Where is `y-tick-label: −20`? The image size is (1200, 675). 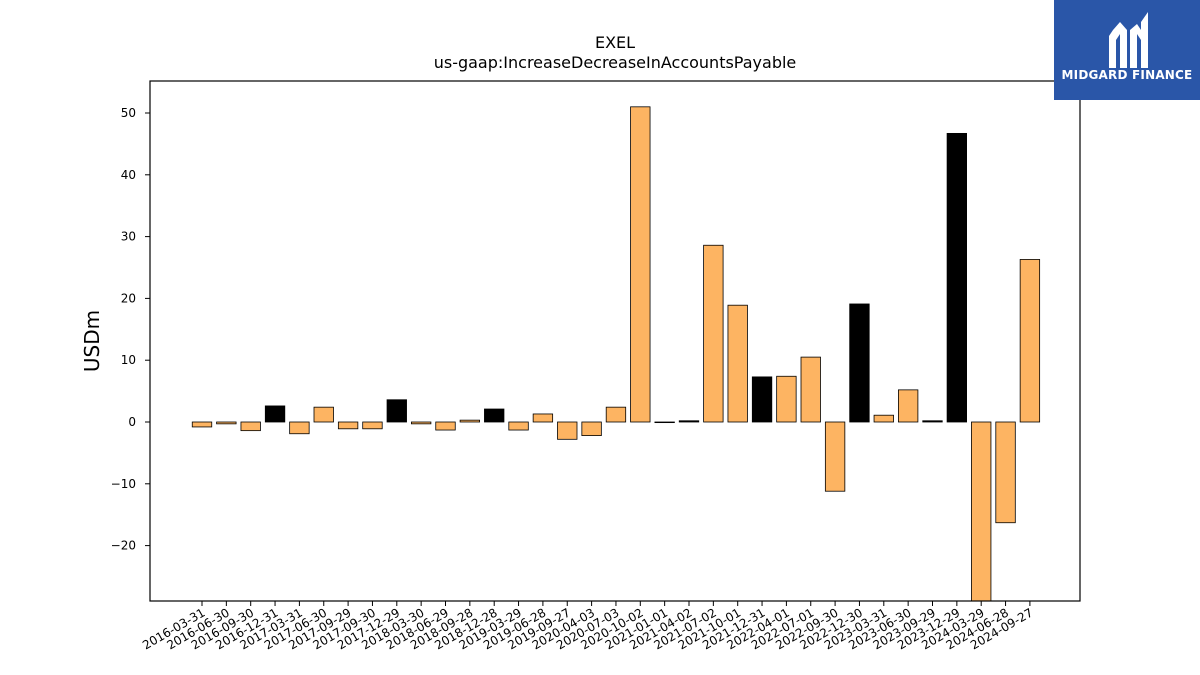
y-tick-label: −20 is located at coordinates (123, 546).